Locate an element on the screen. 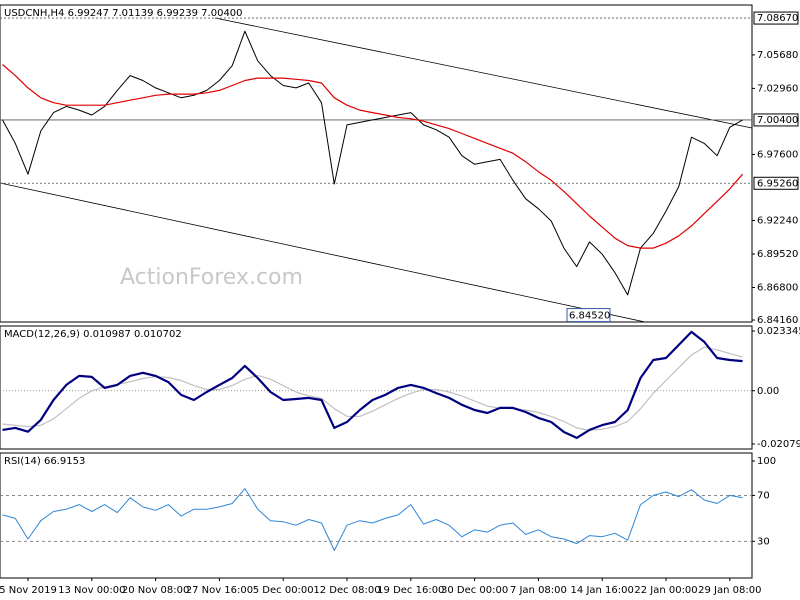  trend-line is located at coordinates (483, 73).